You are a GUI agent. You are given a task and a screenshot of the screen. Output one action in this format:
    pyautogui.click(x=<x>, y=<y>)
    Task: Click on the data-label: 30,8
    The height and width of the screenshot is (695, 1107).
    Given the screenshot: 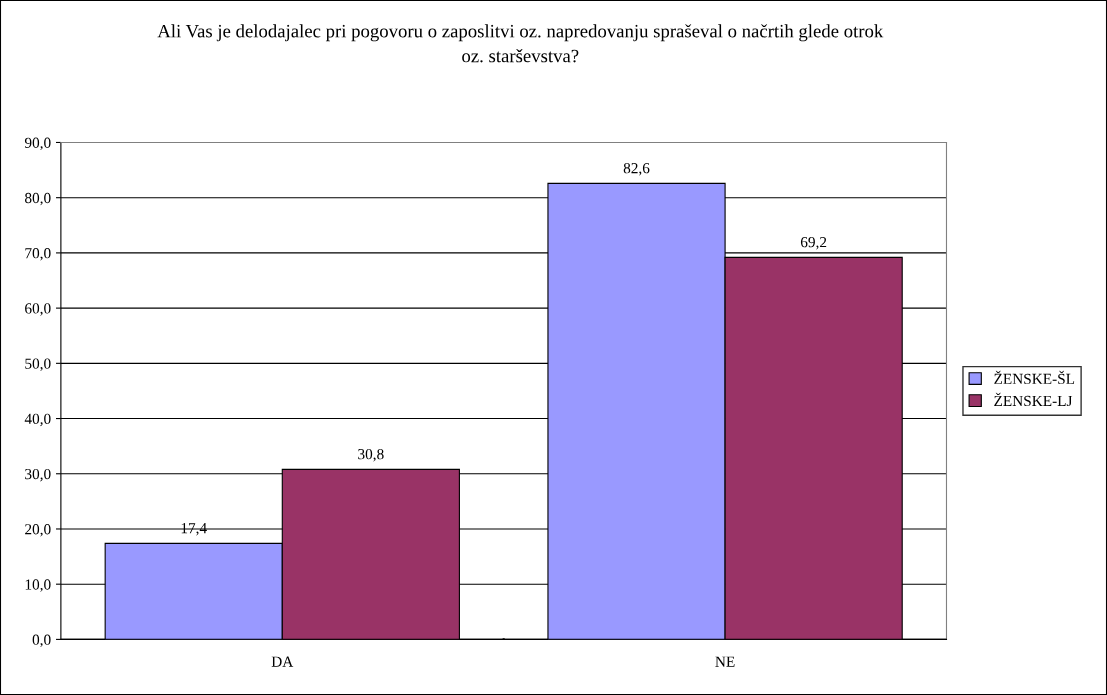 What is the action you would take?
    pyautogui.click(x=371, y=455)
    